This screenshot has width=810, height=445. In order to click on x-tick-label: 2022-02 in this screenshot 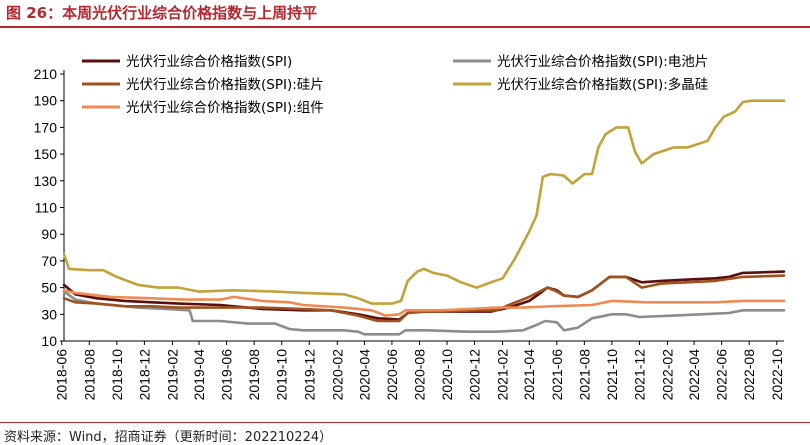, I will do `click(667, 375)`.